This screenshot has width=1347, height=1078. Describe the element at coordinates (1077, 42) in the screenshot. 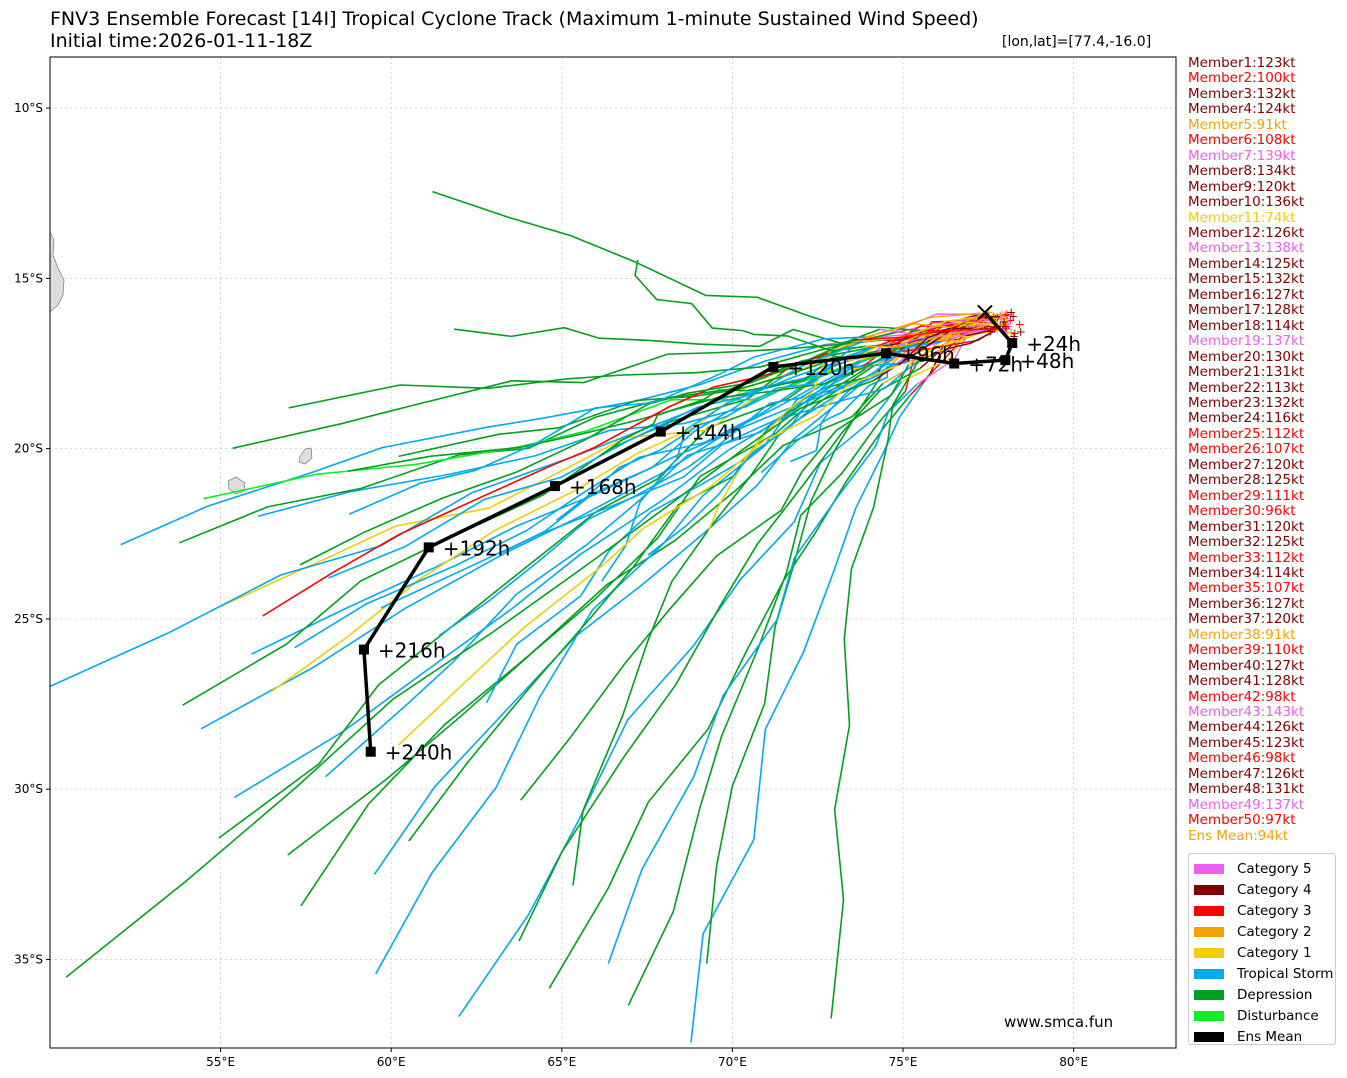

I see `coordinate-readout: [lon,lat]=[77.4,-16.0]` at that location.